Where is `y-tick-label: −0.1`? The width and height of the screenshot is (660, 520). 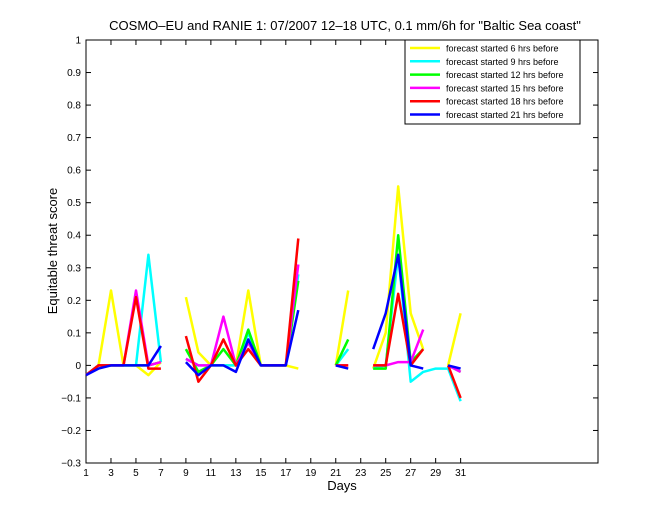 y-tick-label: −0.1 is located at coordinates (71, 398).